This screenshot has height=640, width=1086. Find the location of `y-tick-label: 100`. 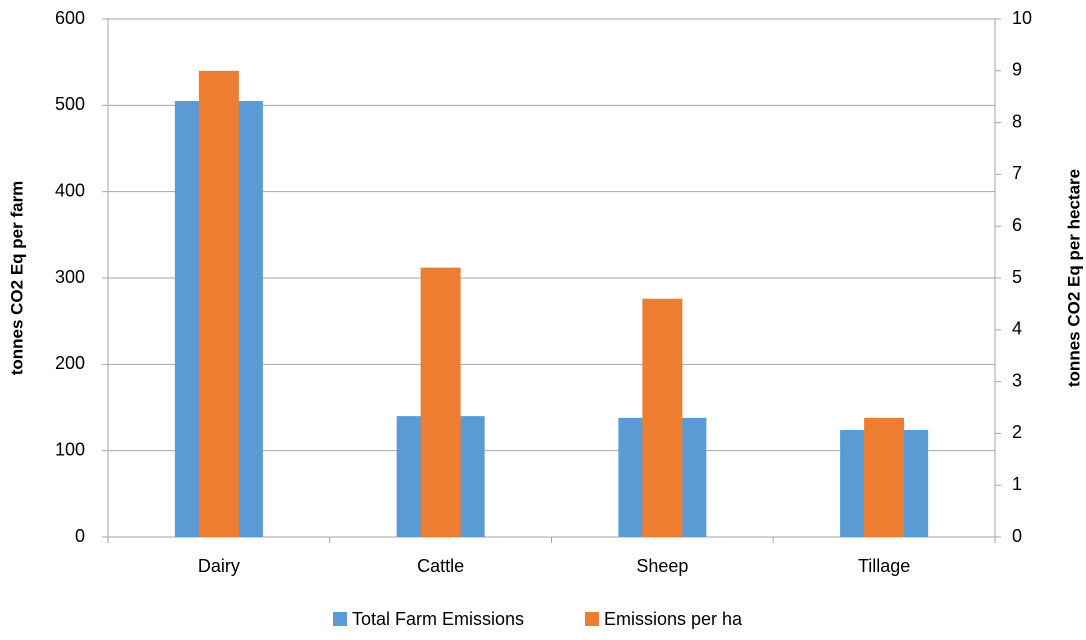

y-tick-label: 100 is located at coordinates (70, 449).